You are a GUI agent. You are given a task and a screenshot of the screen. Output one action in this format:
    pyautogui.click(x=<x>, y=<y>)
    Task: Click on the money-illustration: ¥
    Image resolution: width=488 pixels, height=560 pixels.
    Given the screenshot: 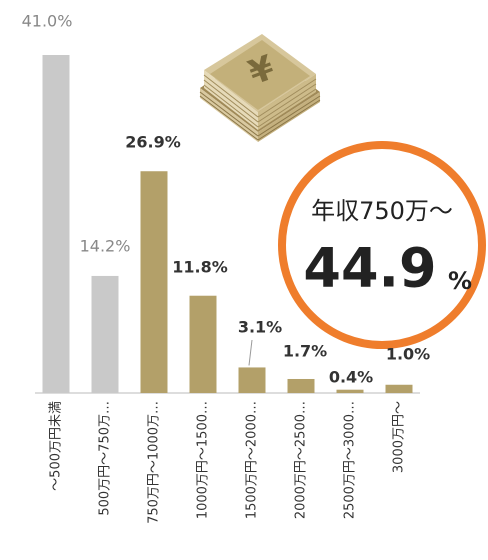 What is the action you would take?
    pyautogui.click(x=260, y=88)
    